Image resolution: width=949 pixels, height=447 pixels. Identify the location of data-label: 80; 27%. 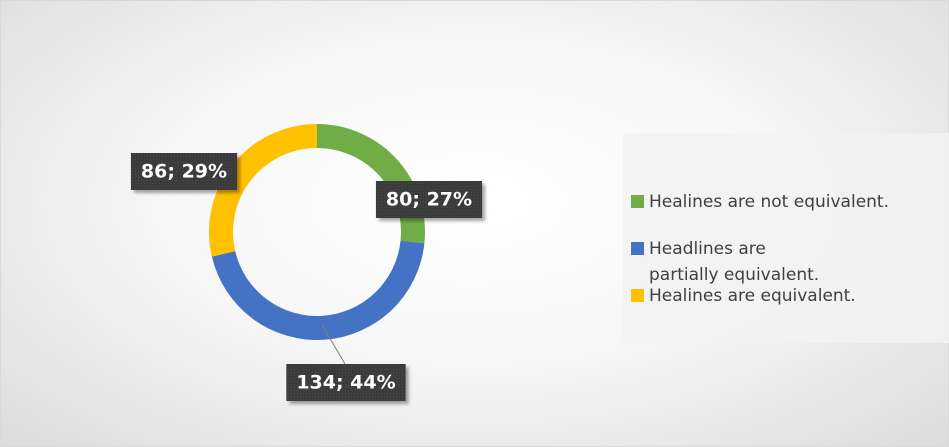
(429, 199).